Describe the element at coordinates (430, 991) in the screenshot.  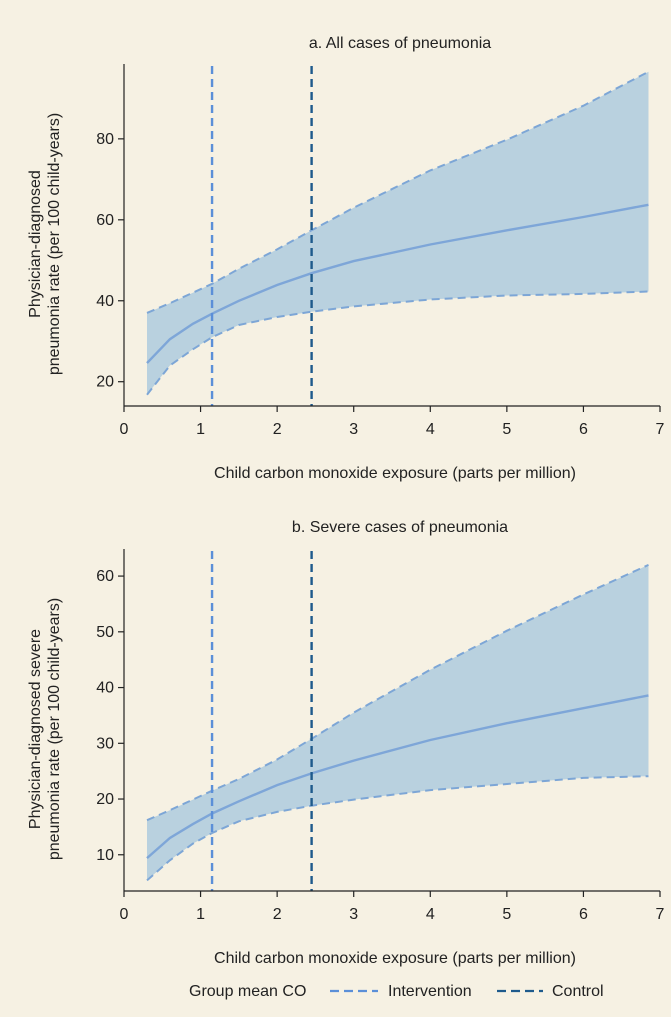
I see `legend-label-intervention: Intervention` at that location.